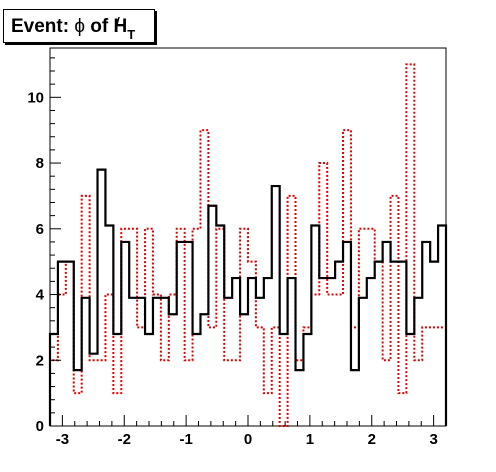 This screenshot has width=496, height=472. I want to click on y-tick-label: 2, so click(40, 360).